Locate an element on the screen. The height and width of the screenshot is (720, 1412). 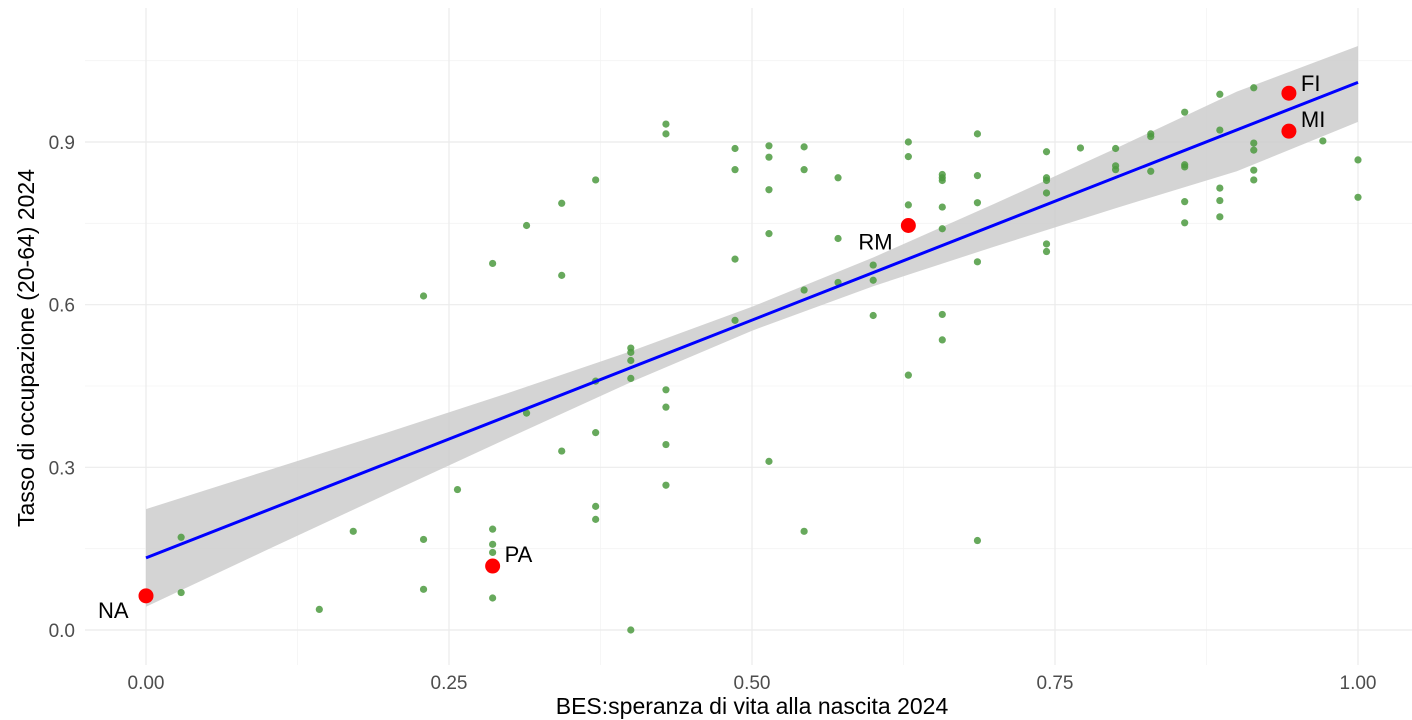
highlight-label-pa: PA is located at coordinates (519, 554).